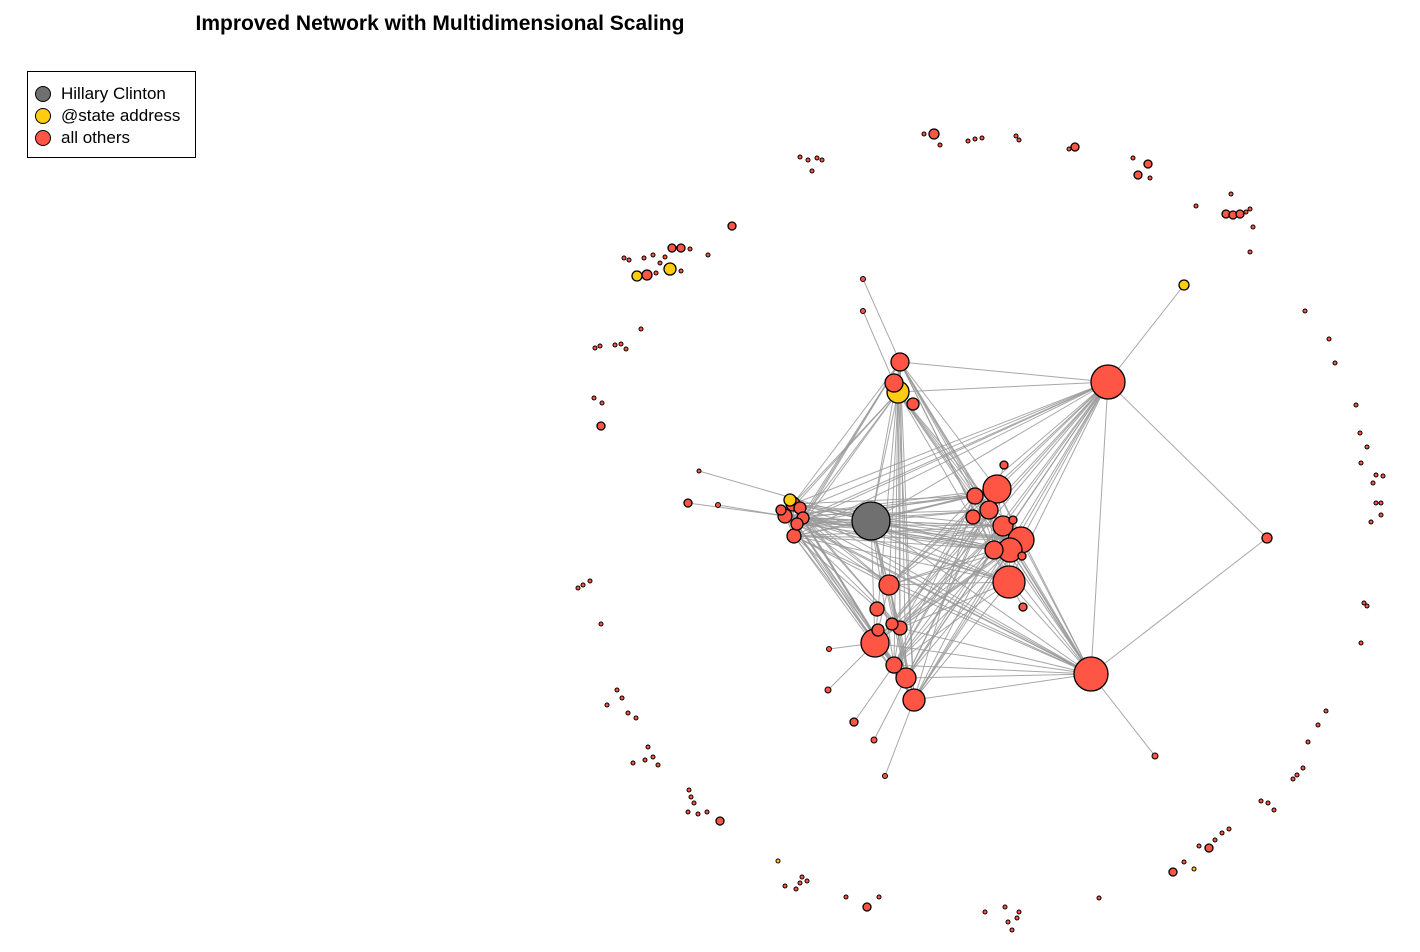 The image size is (1420, 952). I want to click on legend-label-state: @state address, so click(121, 115).